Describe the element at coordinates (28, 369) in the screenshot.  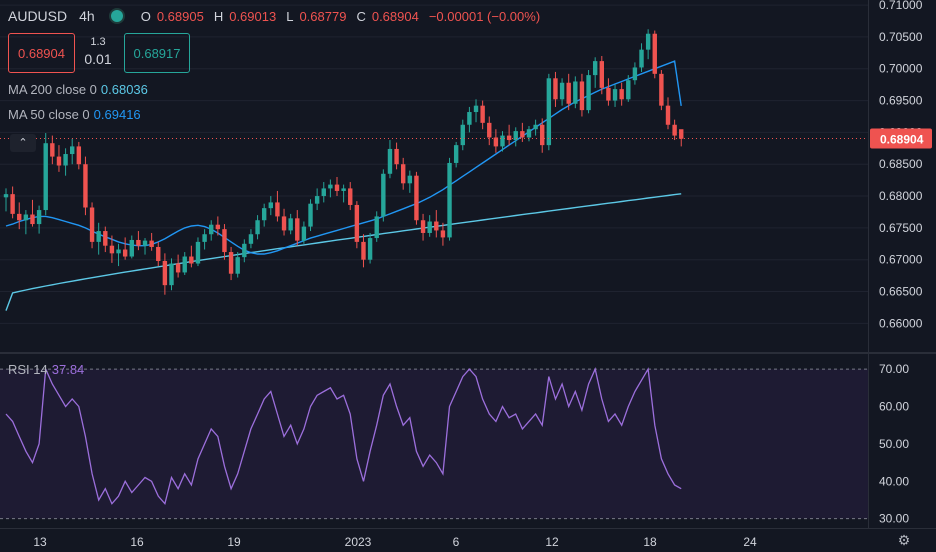
I see `rsi-label: RSI 14` at that location.